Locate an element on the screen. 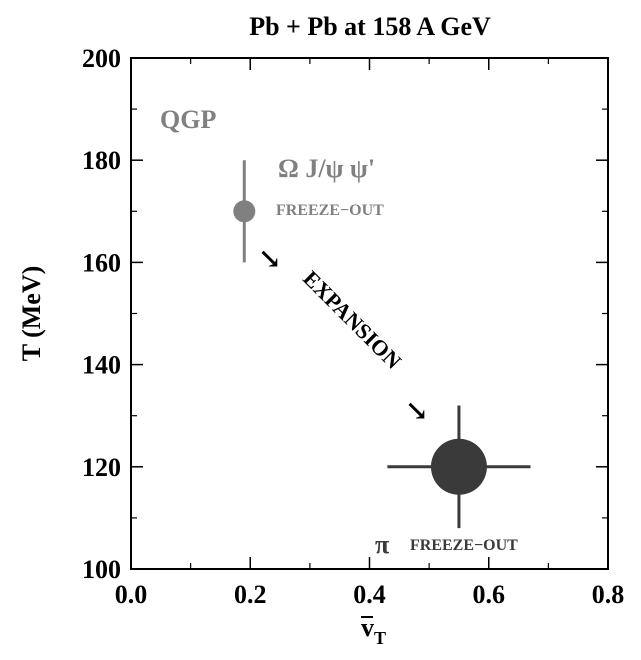 The width and height of the screenshot is (641, 660). y-tick-label: 200 is located at coordinates (101, 58).